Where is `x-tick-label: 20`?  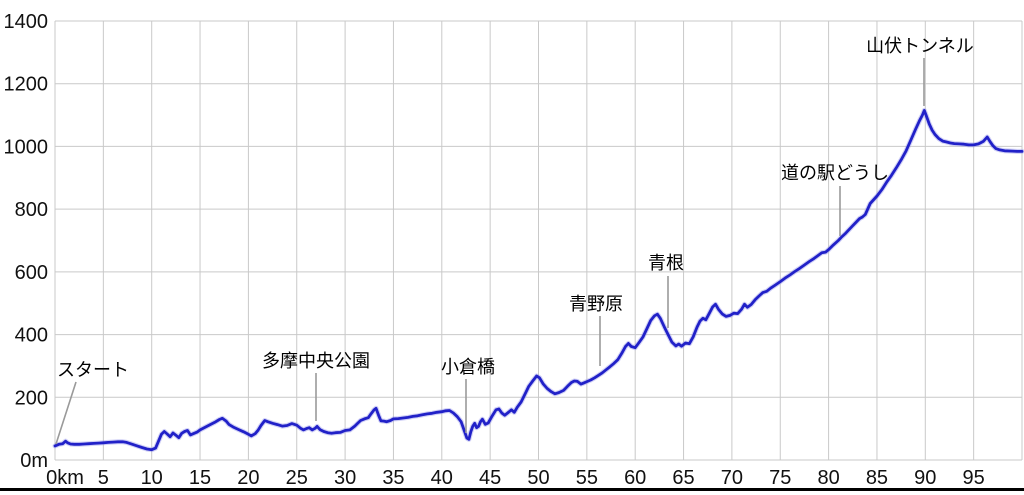 x-tick-label: 20 is located at coordinates (248, 478).